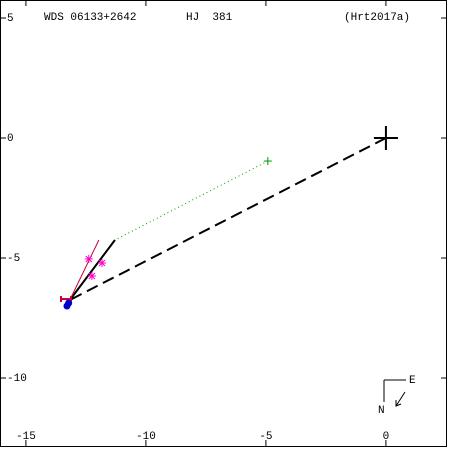  Describe the element at coordinates (398, 403) in the screenshot. I see `compass-arrowhead` at that location.